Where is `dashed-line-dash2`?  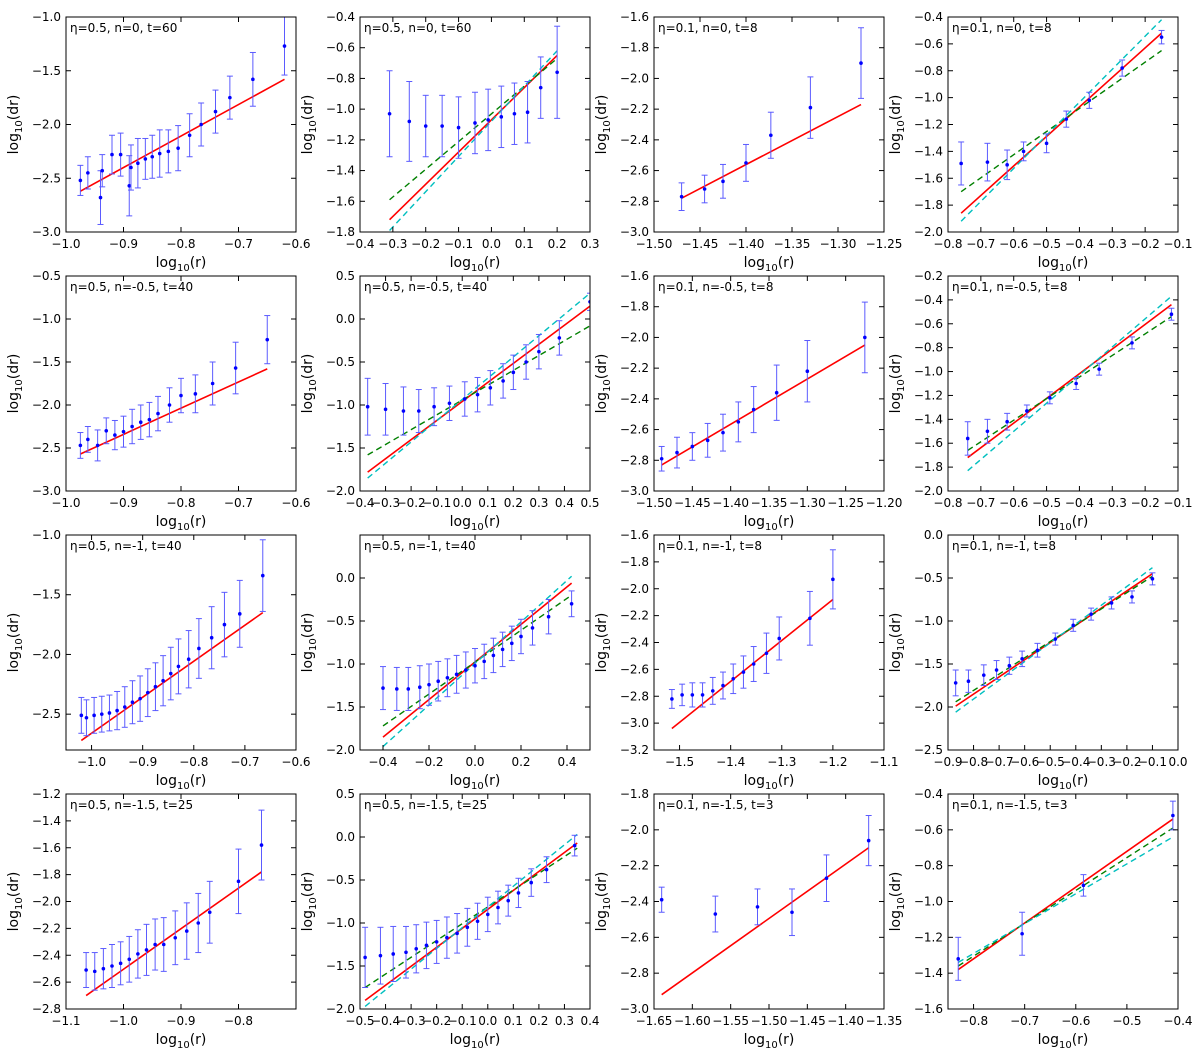
dashed-line-dash2 is located at coordinates (473, 140).